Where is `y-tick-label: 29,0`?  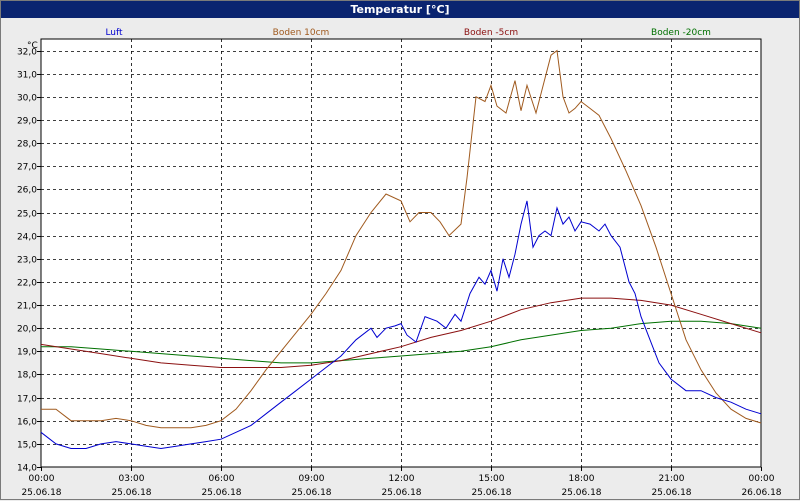 y-tick-label: 29,0 is located at coordinates (27, 122).